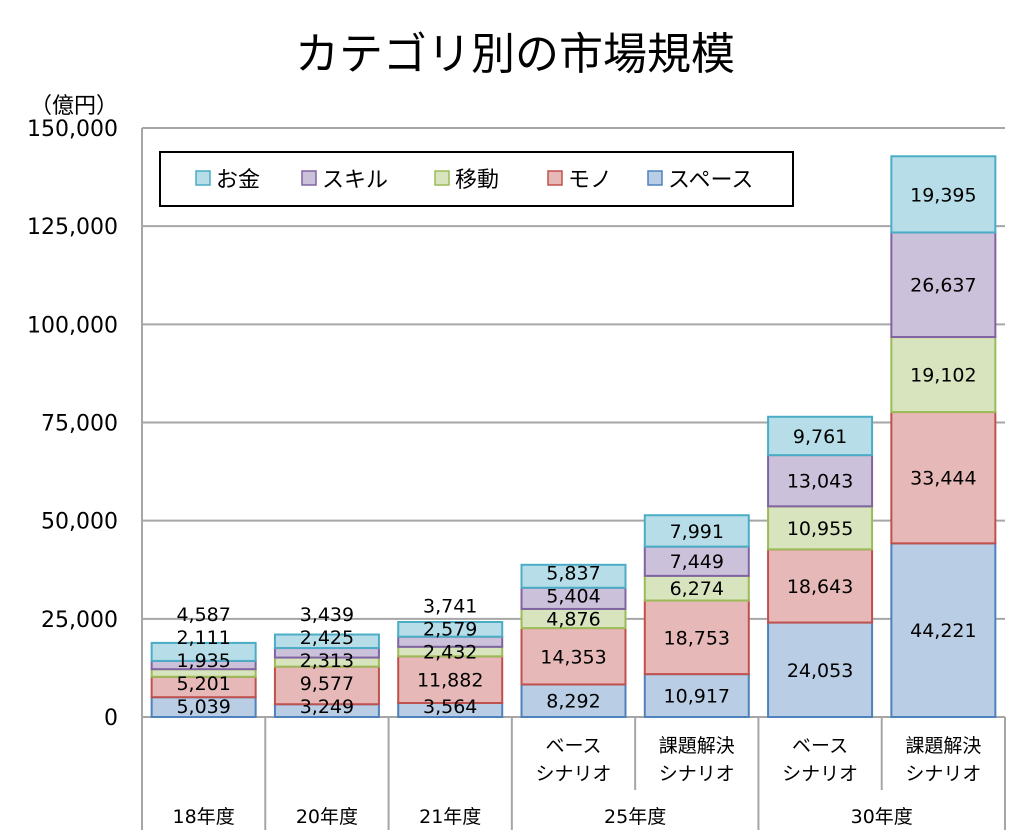 The width and height of the screenshot is (1030, 830). I want to click on bar-segment-移動, so click(943, 375).